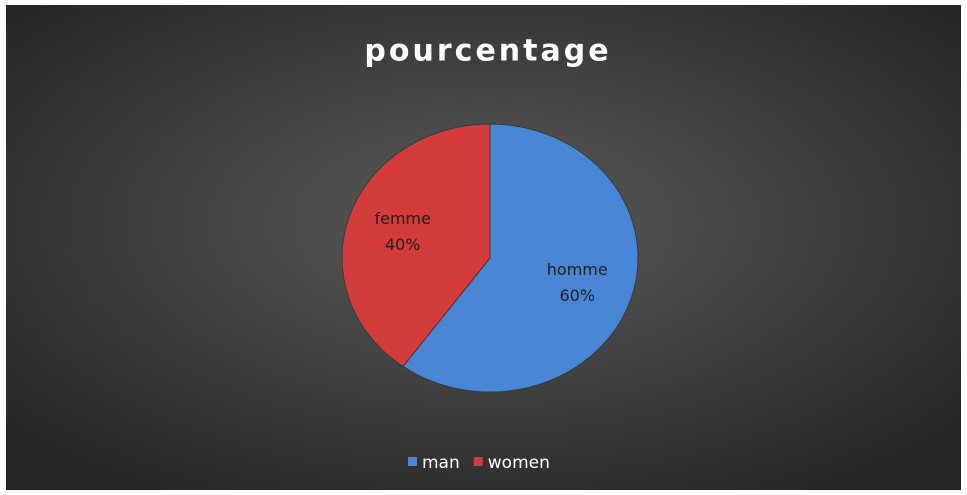 This screenshot has height=495, width=967. I want to click on slice-value-label: 40%, so click(403, 244).